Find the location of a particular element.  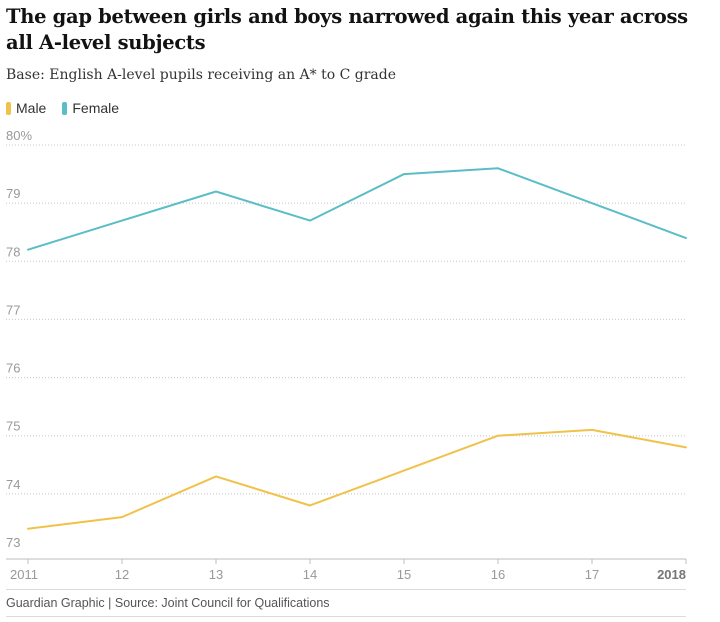

legend: Male Female is located at coordinates (62, 108).